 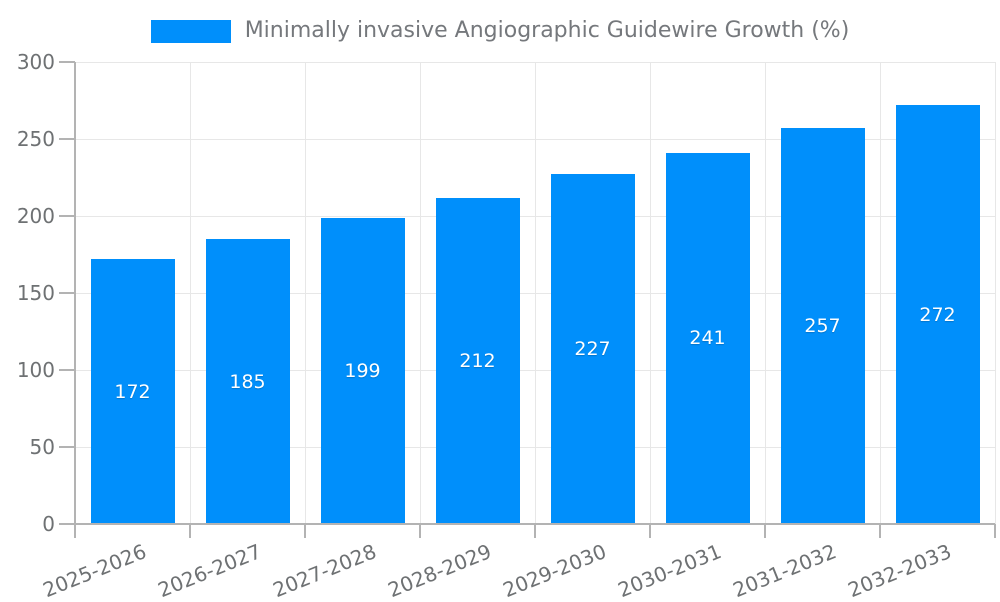 I want to click on bar-value-label: 272, so click(x=937, y=314).